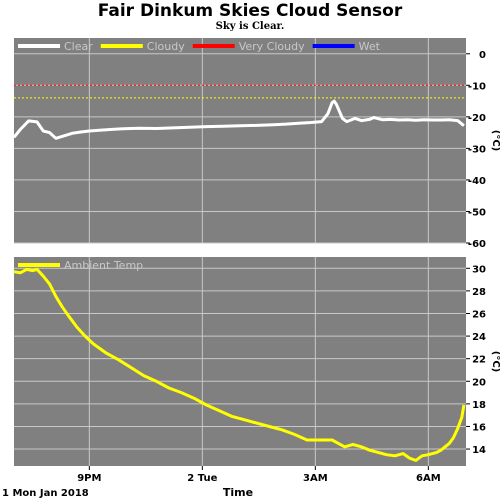 Image resolution: width=500 pixels, height=500 pixels. Describe the element at coordinates (479, 427) in the screenshot. I see `ambient-y-tick-label: 16` at that location.